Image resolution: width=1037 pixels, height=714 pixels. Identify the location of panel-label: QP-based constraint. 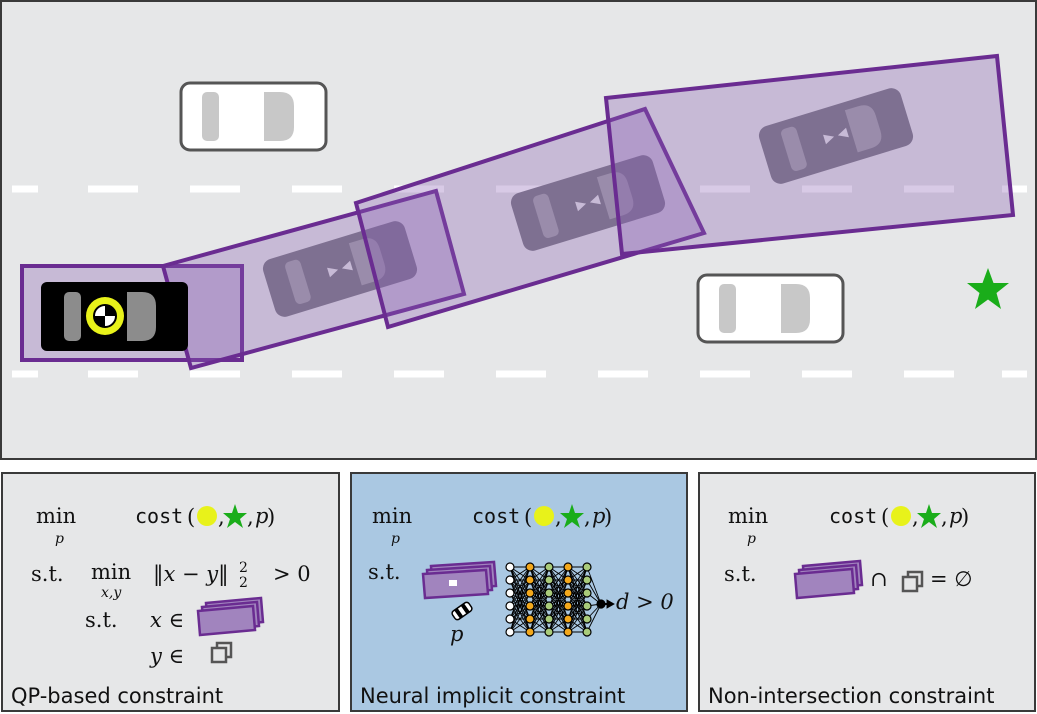
(117, 696).